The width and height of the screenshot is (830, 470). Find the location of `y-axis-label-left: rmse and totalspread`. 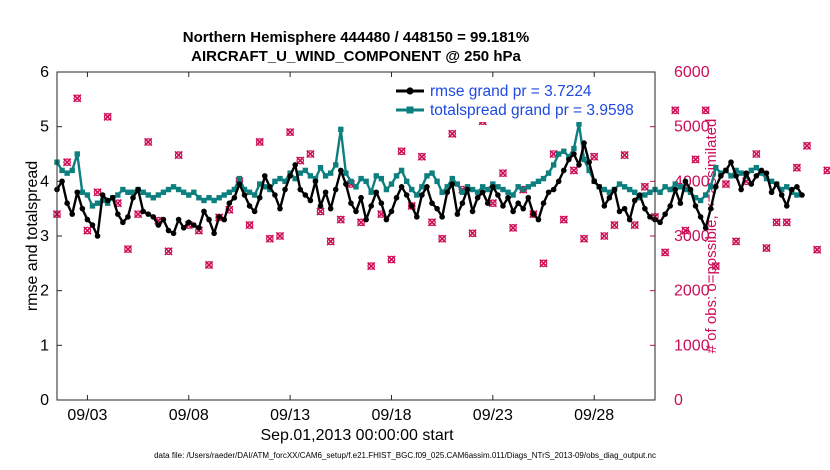

y-axis-label-left: rmse and totalspread is located at coordinates (32, 236).